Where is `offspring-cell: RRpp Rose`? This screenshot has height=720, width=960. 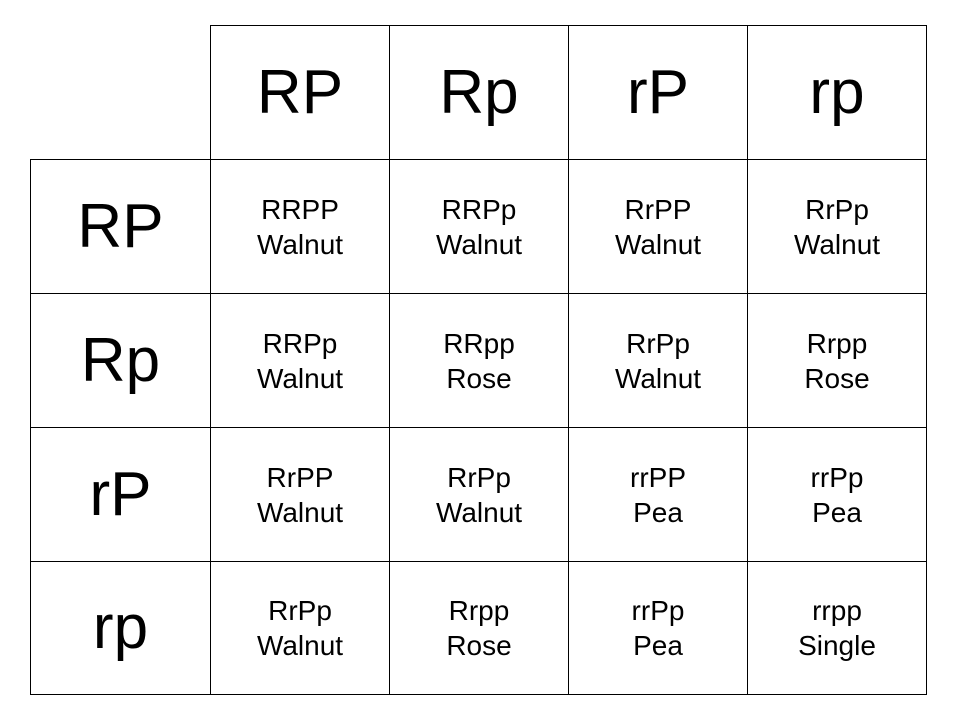 offspring-cell: RRpp Rose is located at coordinates (479, 360).